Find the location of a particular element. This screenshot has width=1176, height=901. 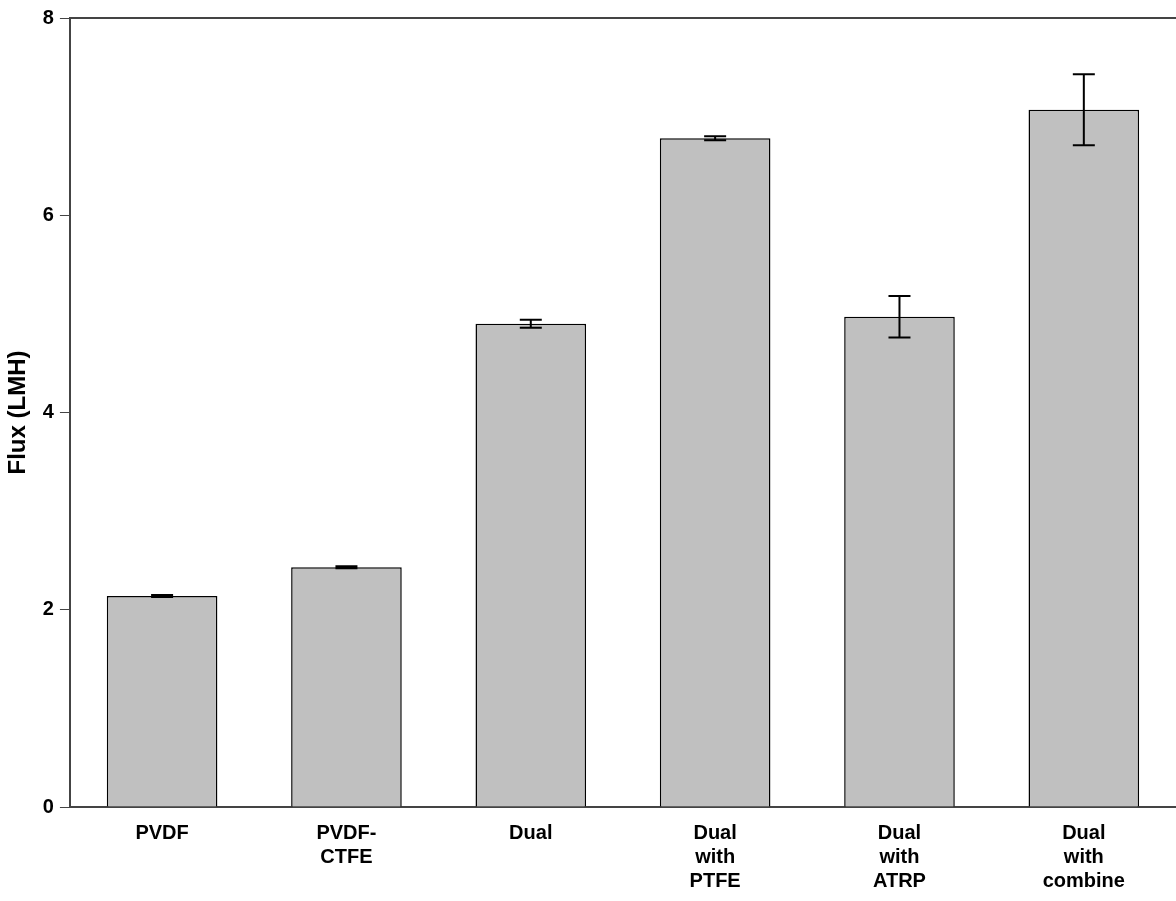

x-tick-label: Dual with PTFE is located at coordinates (715, 855).